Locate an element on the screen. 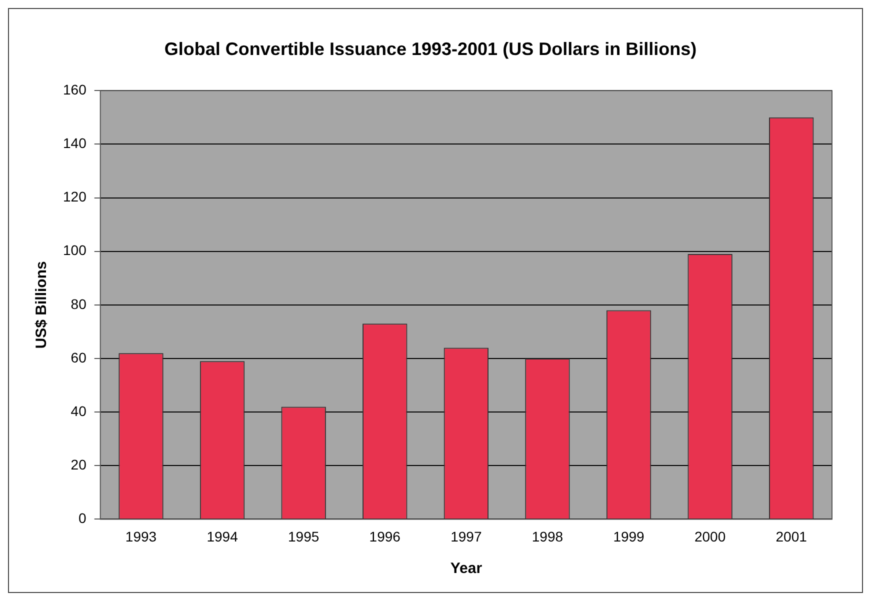  chart-title: Global Convertible Issuance 1993-2001 (US Dollars in Billions) is located at coordinates (430, 48).